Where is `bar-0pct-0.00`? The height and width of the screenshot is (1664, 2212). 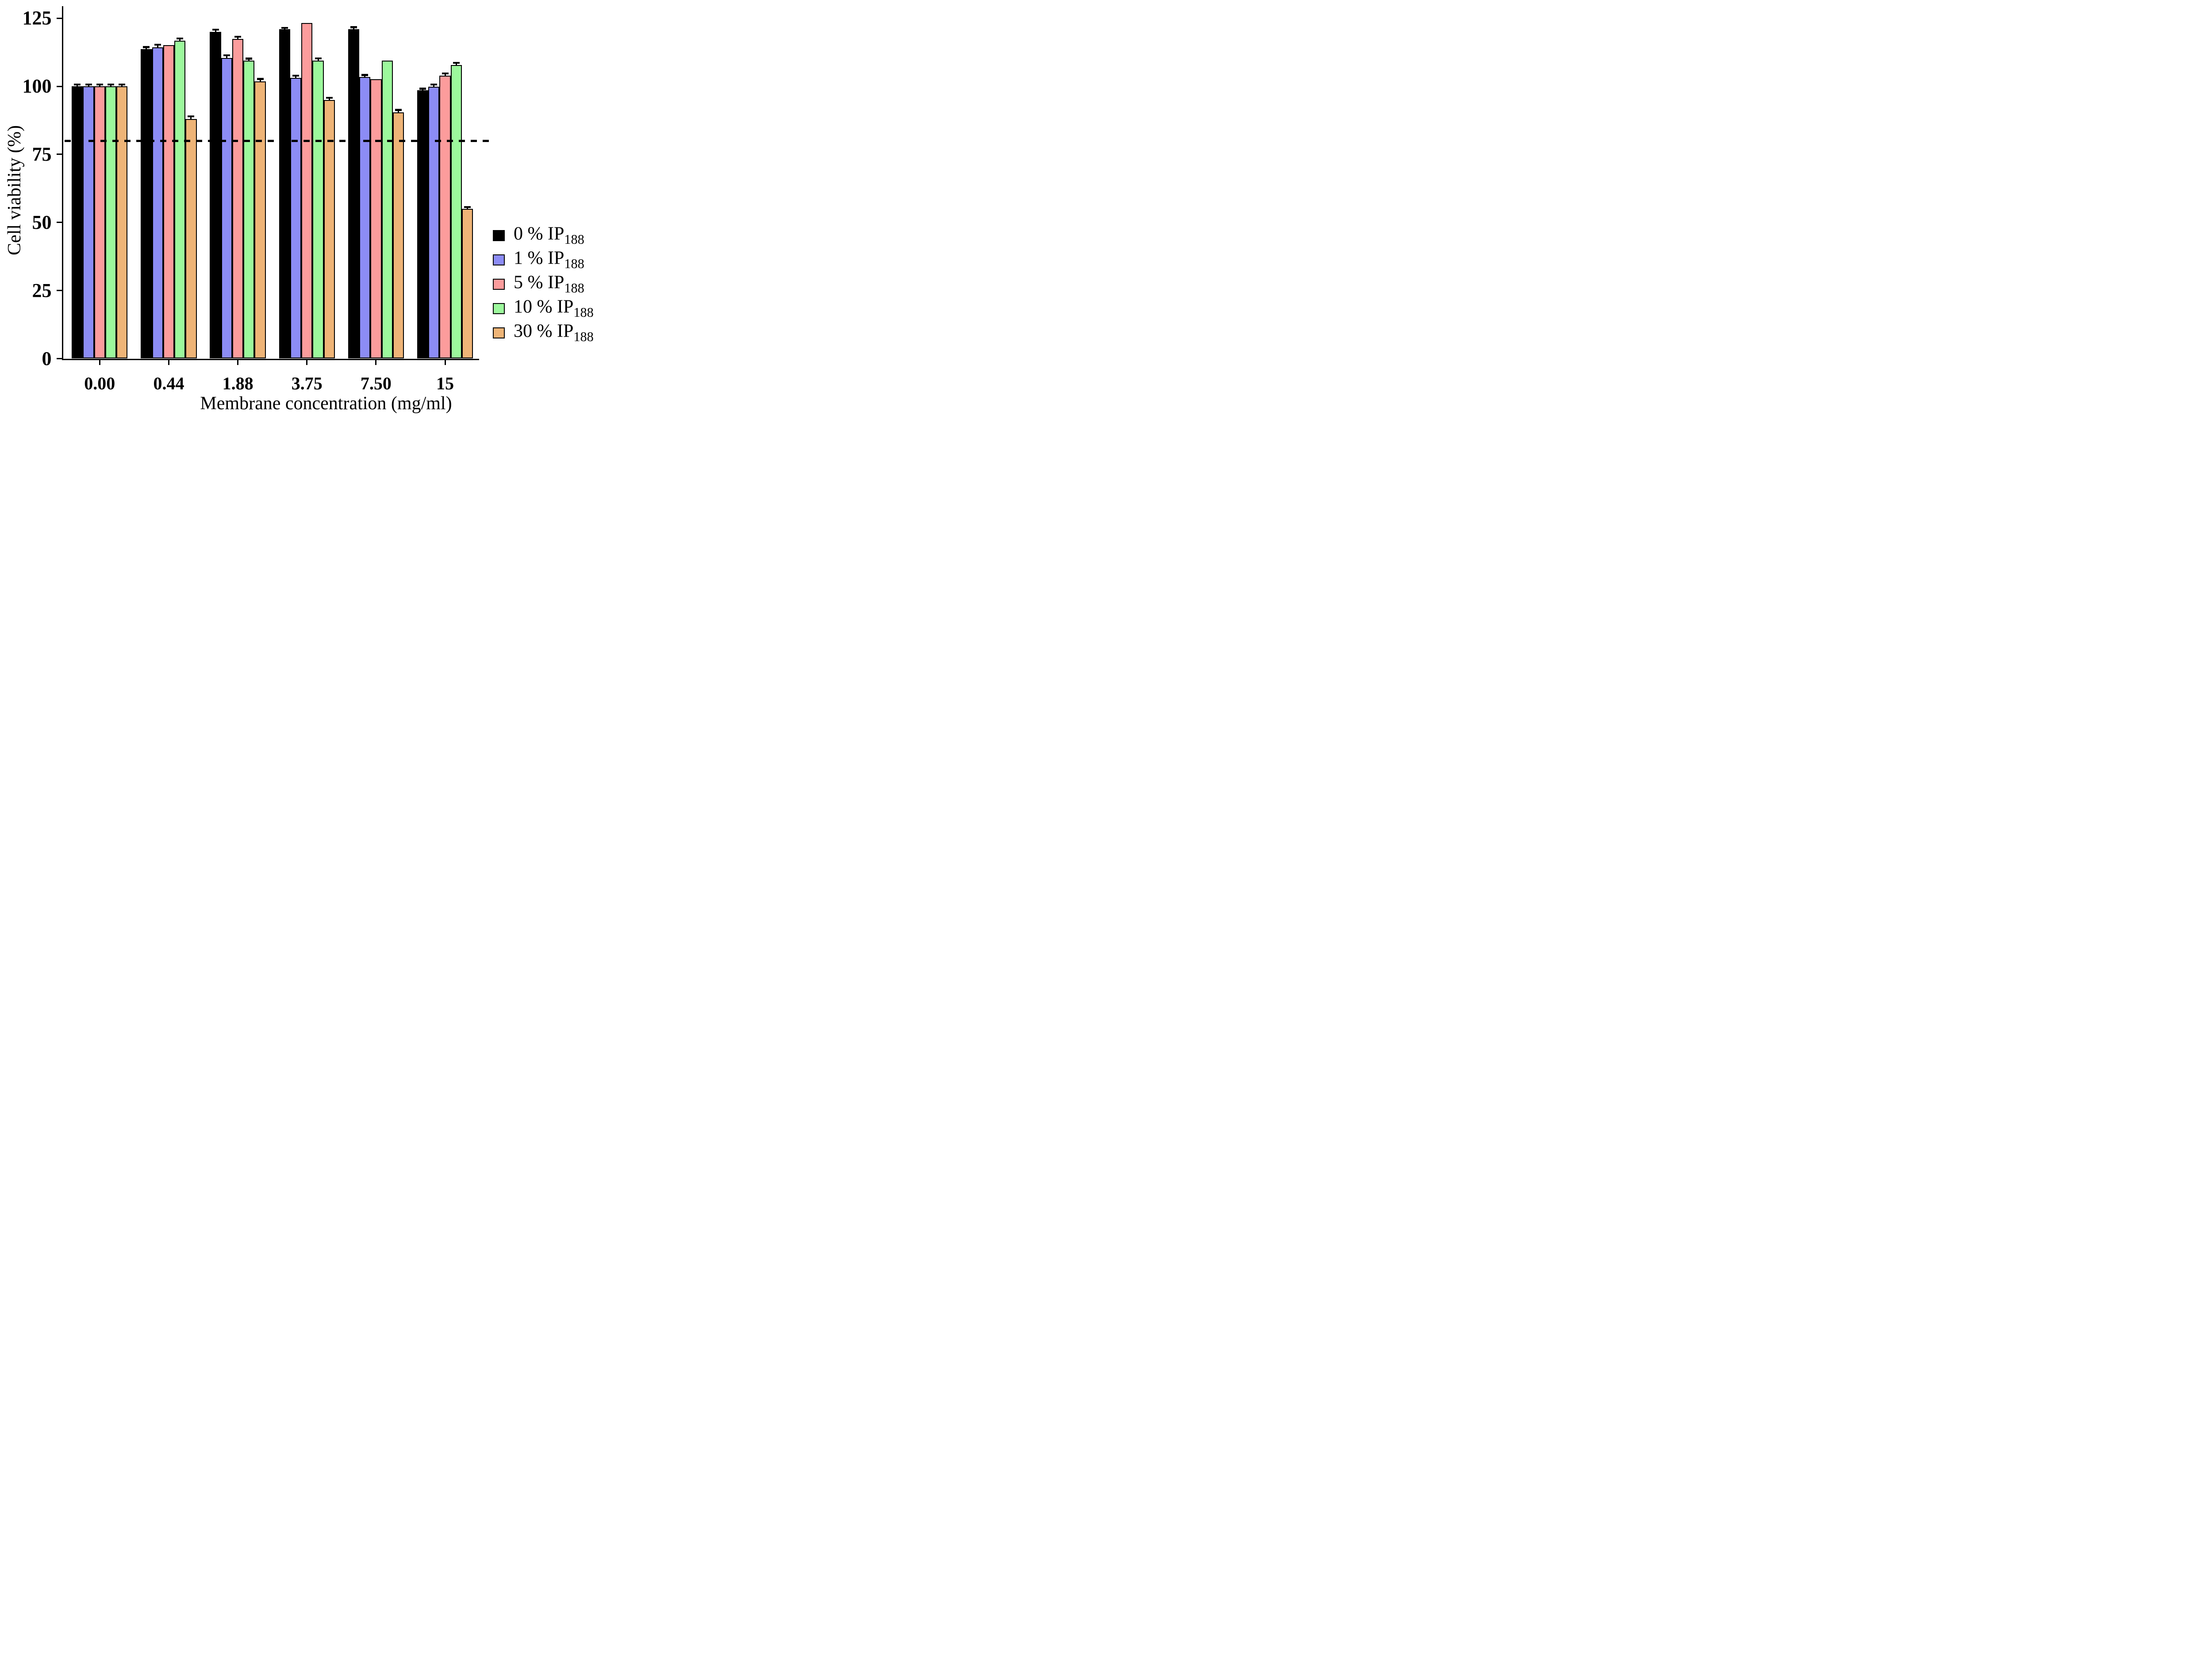 bar-0pct-0.00 is located at coordinates (78, 222).